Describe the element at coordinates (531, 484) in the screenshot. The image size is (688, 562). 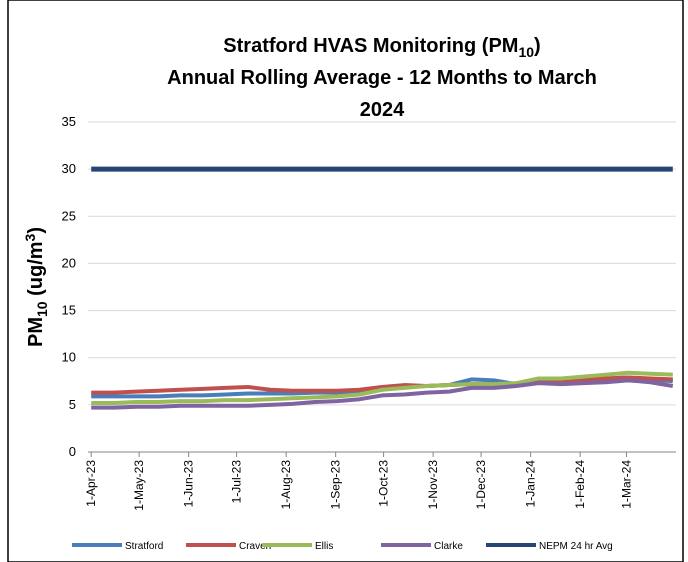
I see `x-tick-label: 1-Jan-24` at that location.